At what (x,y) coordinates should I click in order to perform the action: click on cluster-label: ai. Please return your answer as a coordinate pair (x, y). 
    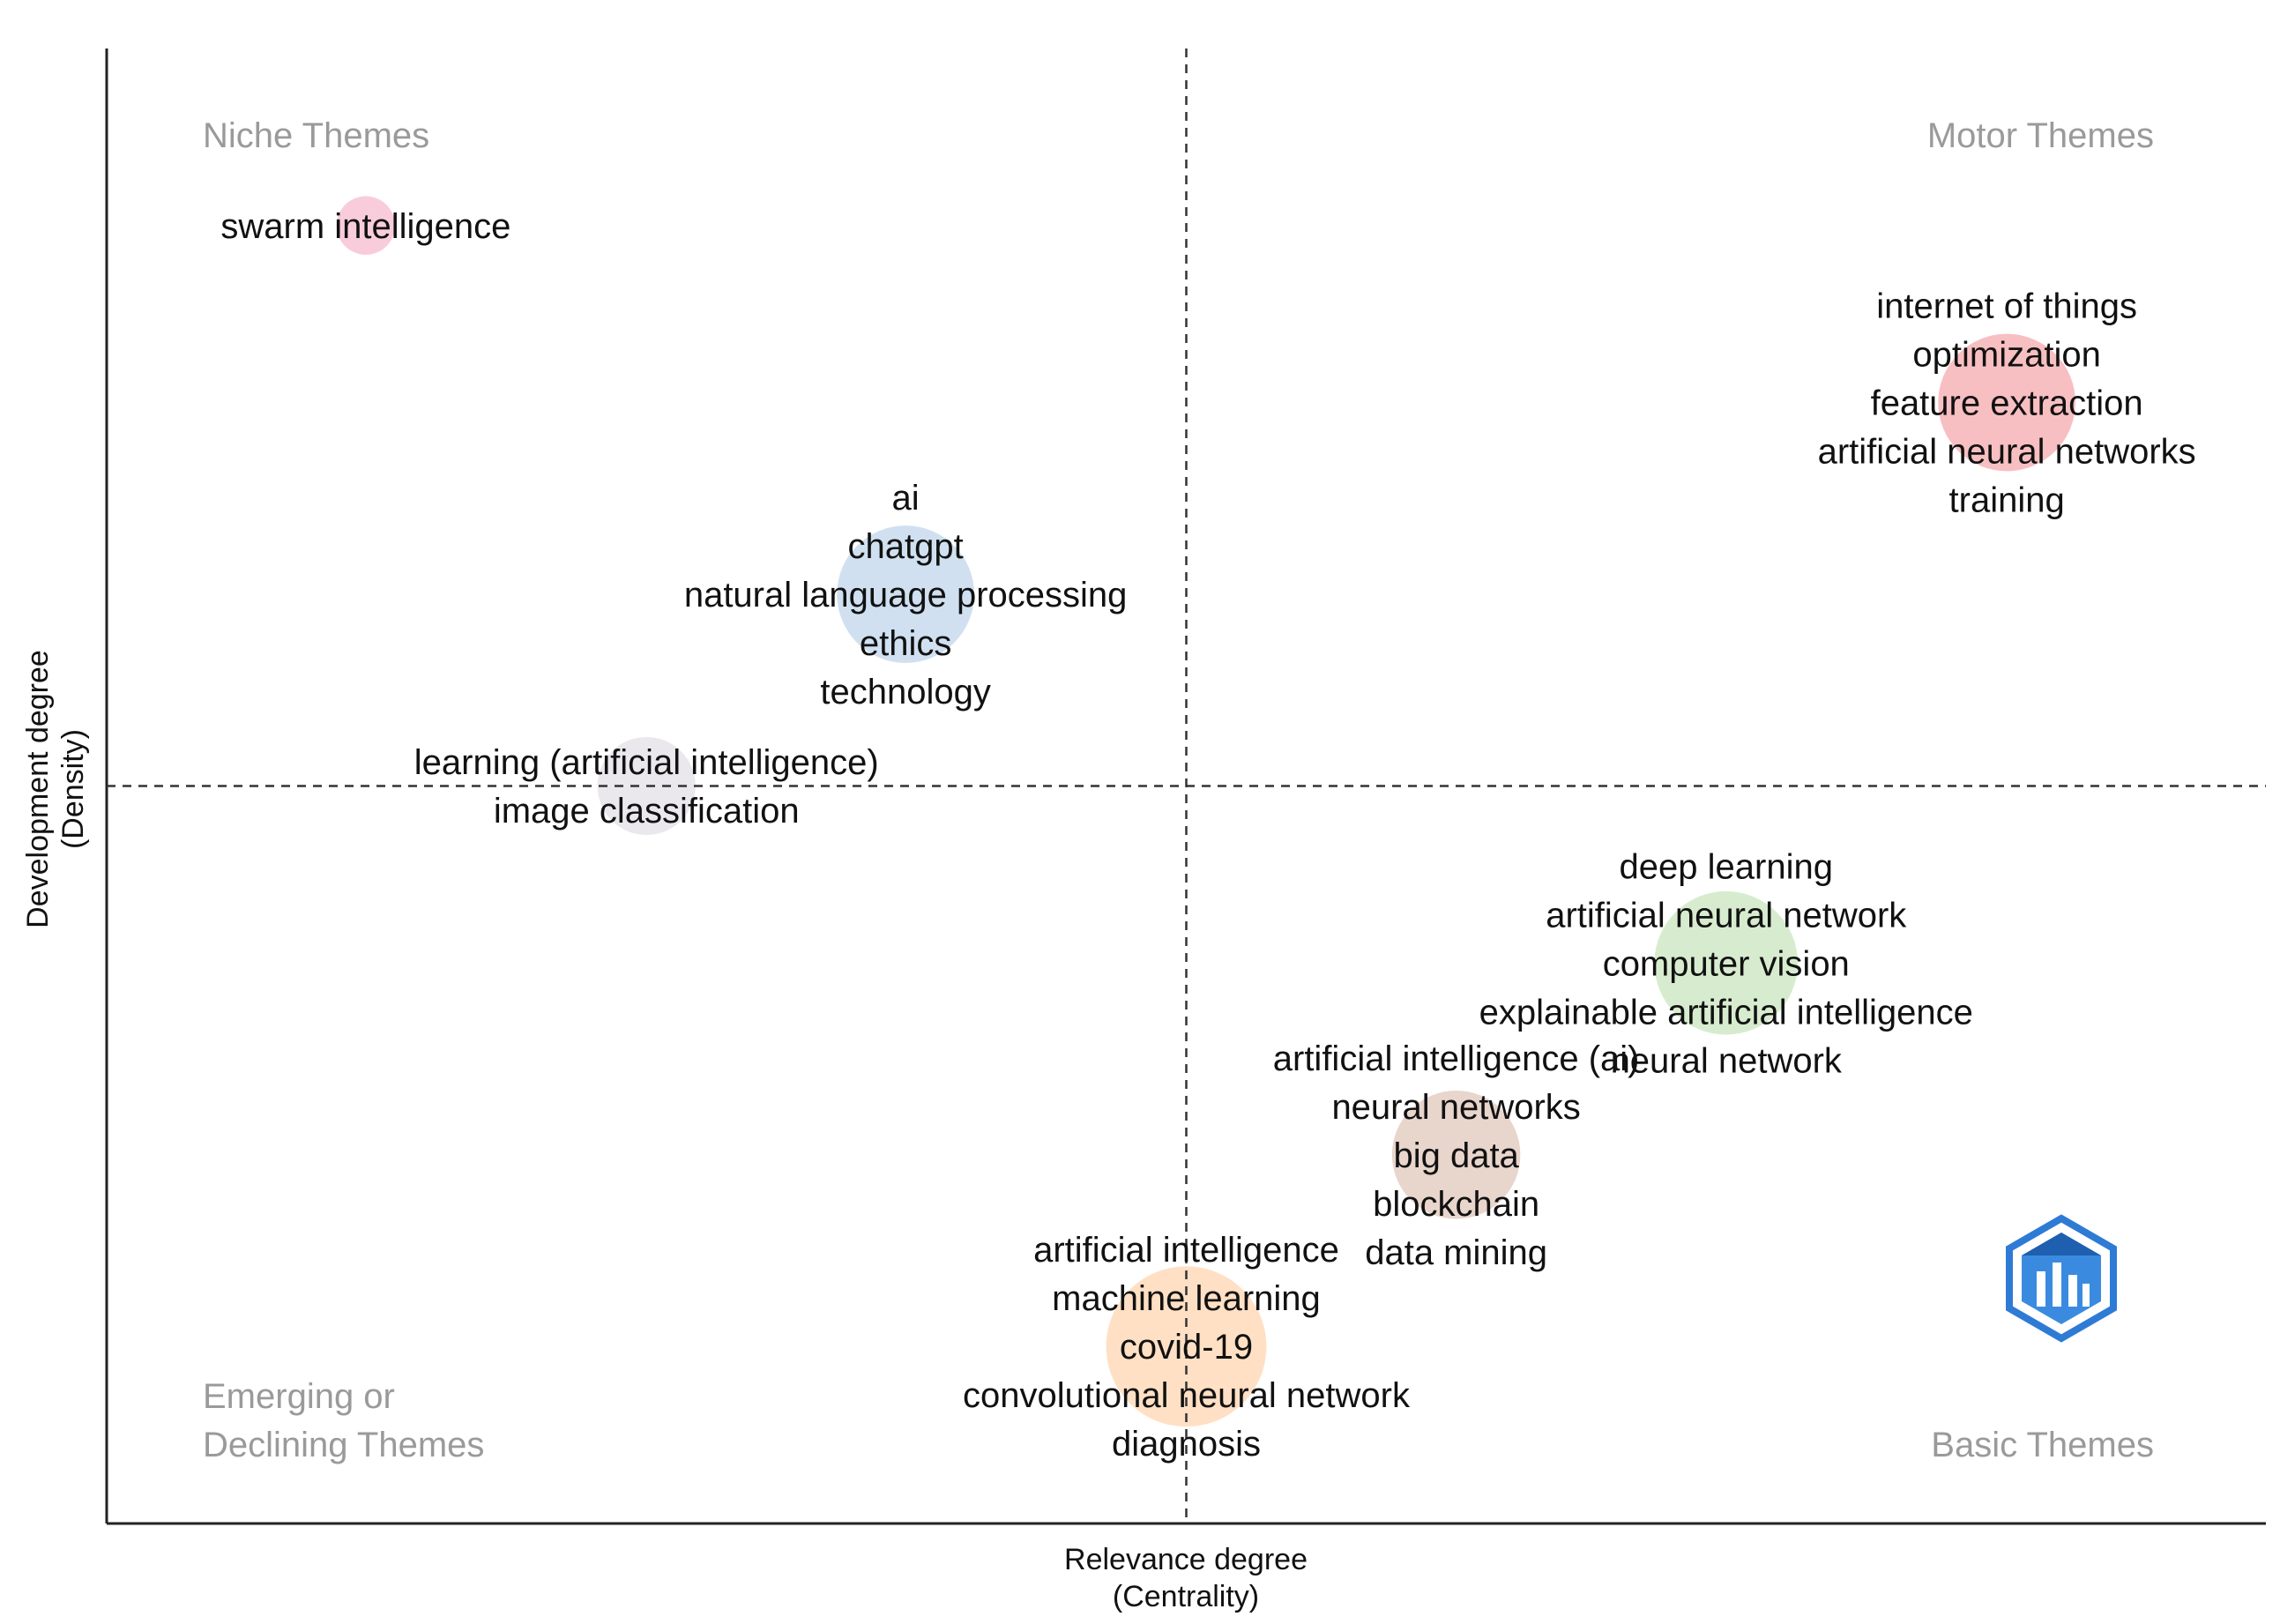
    Looking at the image, I should click on (906, 498).